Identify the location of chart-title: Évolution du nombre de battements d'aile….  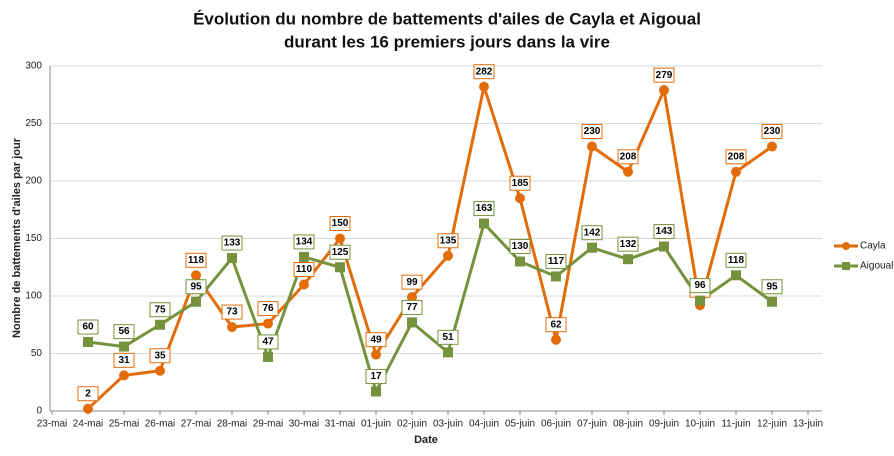
(447, 18).